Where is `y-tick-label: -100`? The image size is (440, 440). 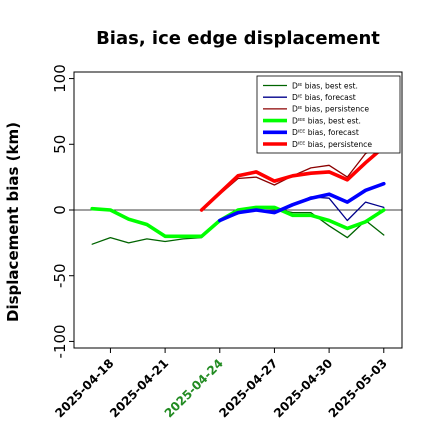 y-tick-label: -100 is located at coordinates (60, 341).